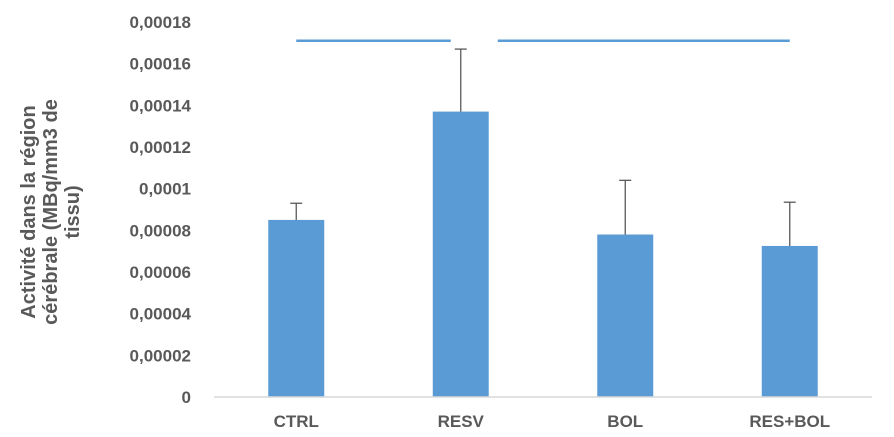  What do you see at coordinates (460, 254) in the screenshot?
I see `bar-resv` at bounding box center [460, 254].